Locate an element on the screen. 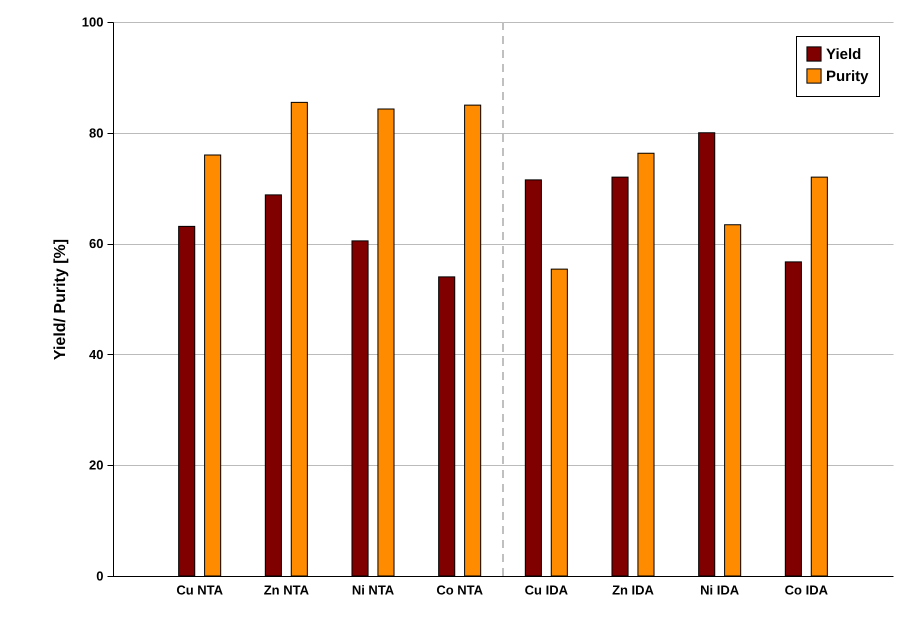  x-tick-label: Cu IDA is located at coordinates (546, 590).